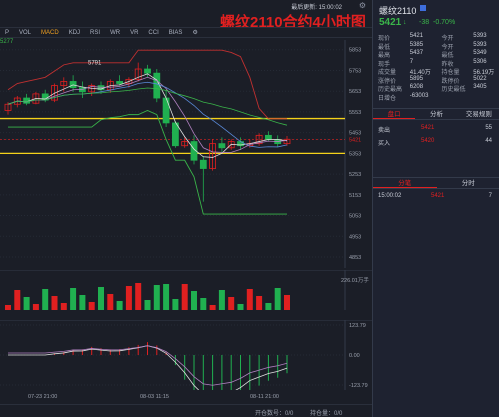 The height and width of the screenshot is (417, 499). What do you see at coordinates (74, 32) in the screenshot?
I see `indicator-tab: KDJ` at bounding box center [74, 32].